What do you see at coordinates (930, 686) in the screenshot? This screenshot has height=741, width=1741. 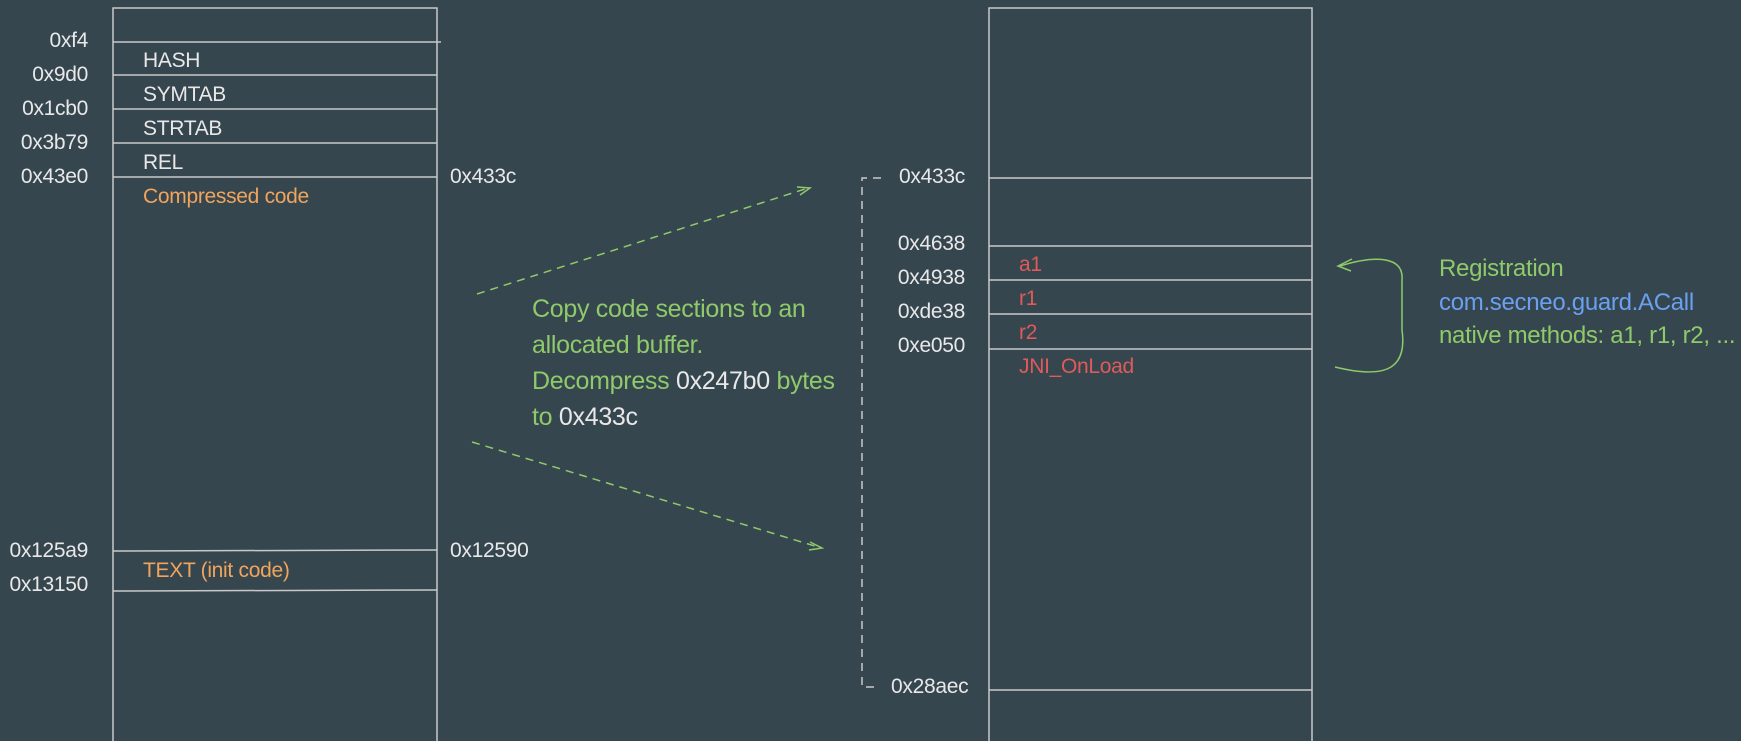 I see `range-end-addr: 0x28aec` at bounding box center [930, 686].